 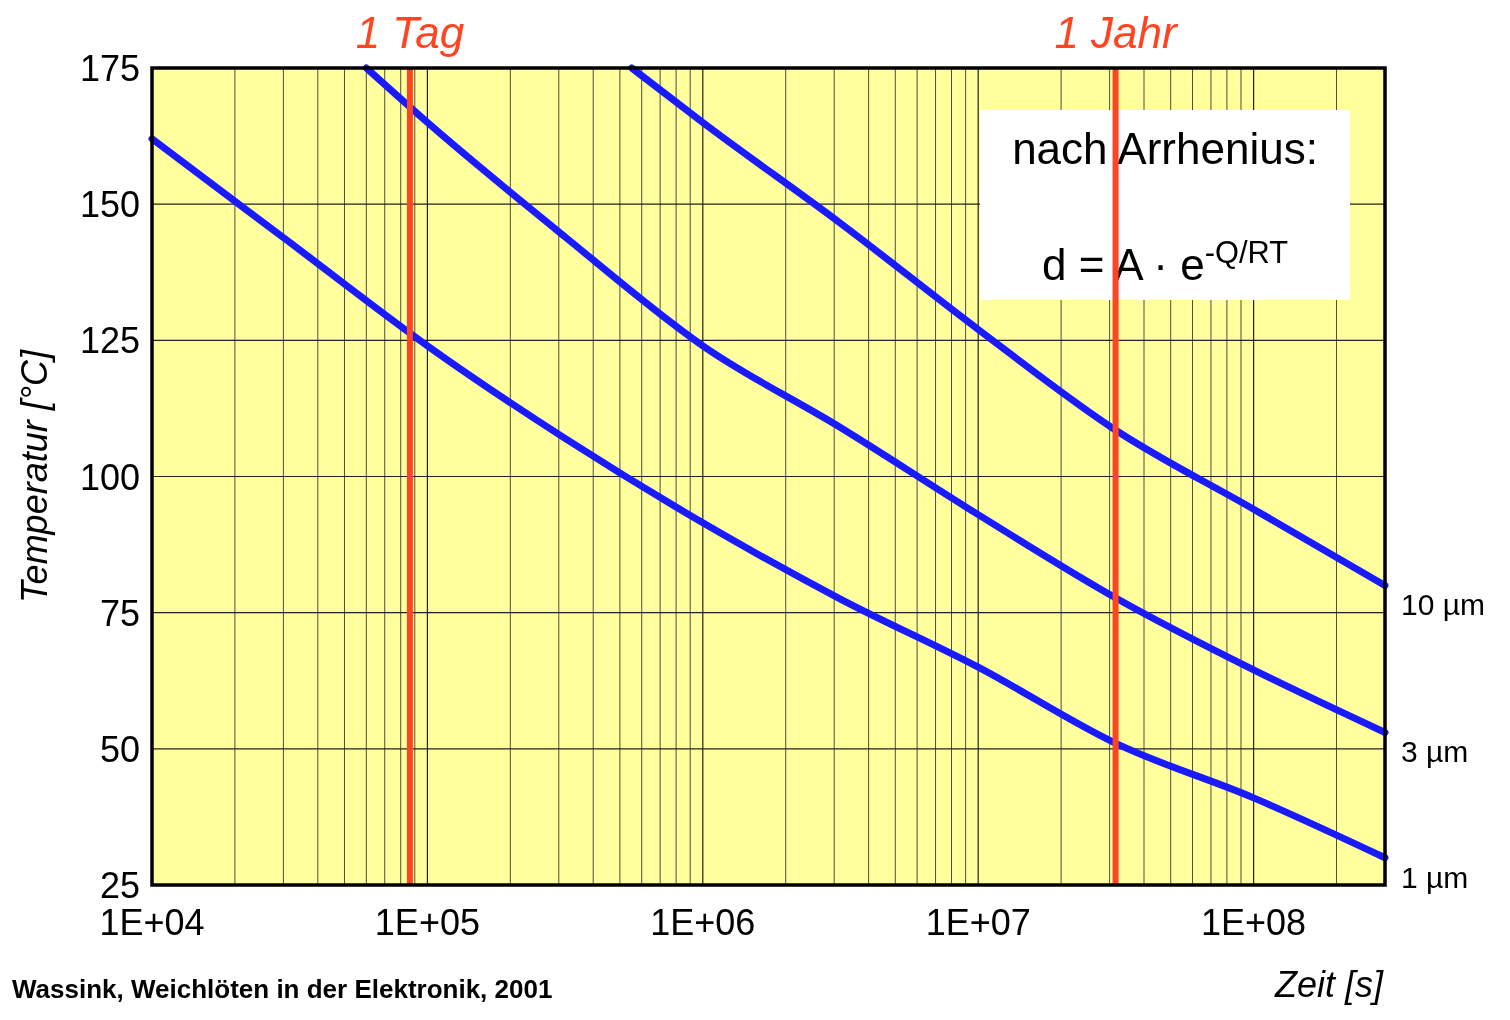 What do you see at coordinates (1443, 605) in the screenshot?
I see `series-label: 10 µm` at bounding box center [1443, 605].